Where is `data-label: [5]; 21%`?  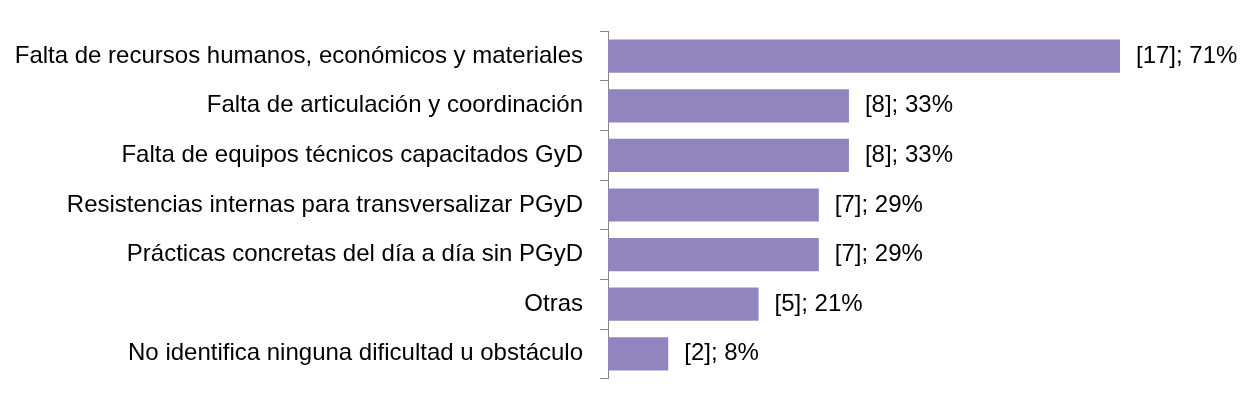 data-label: [5]; 21% is located at coordinates (818, 302).